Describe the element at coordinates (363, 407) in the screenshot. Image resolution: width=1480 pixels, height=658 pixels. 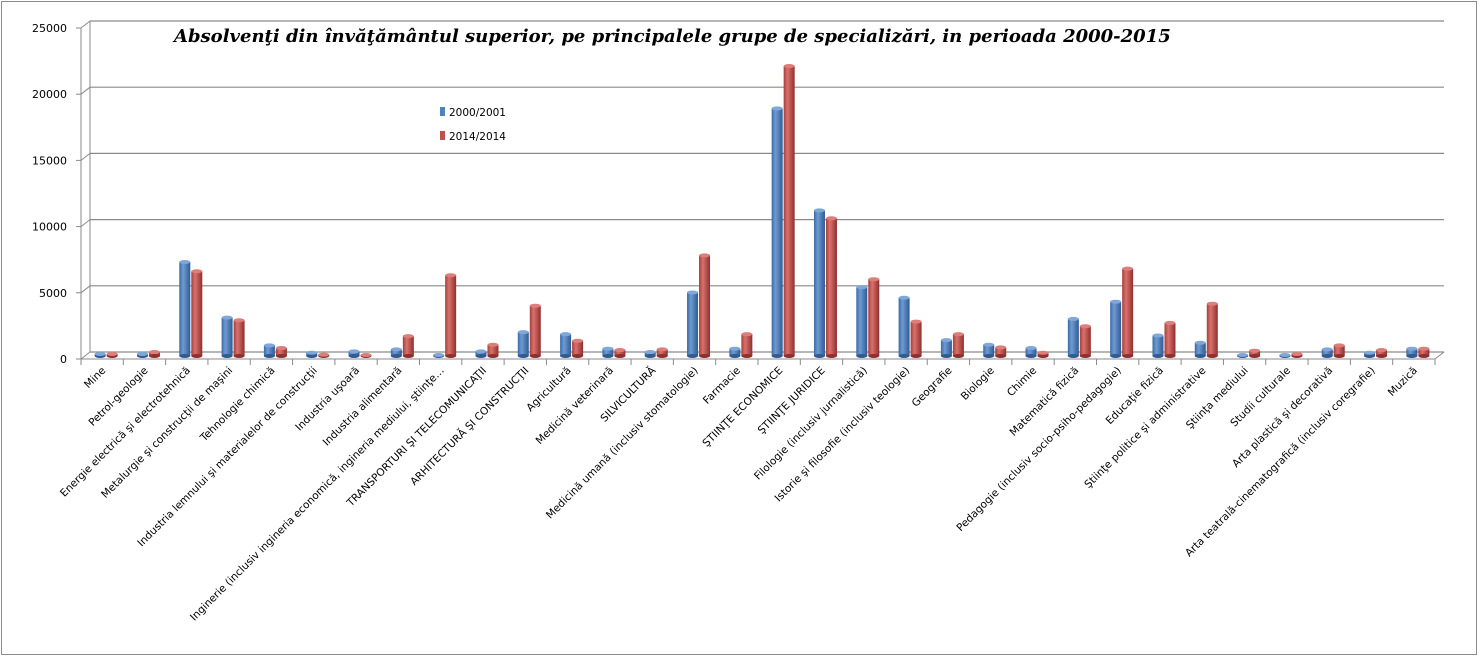
I see `x-category-label: Industria alimentară` at that location.